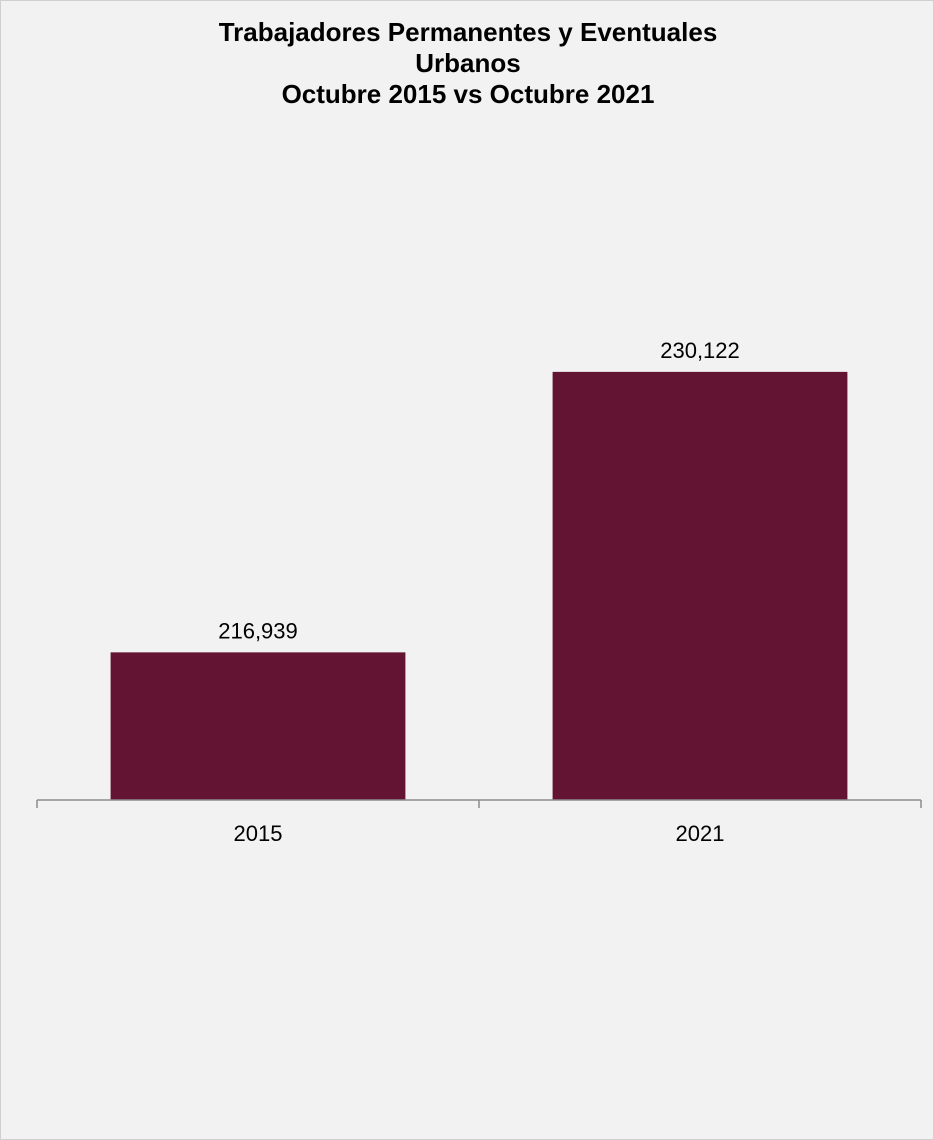  What do you see at coordinates (258, 630) in the screenshot?
I see `data-label-2015: 216,939` at bounding box center [258, 630].